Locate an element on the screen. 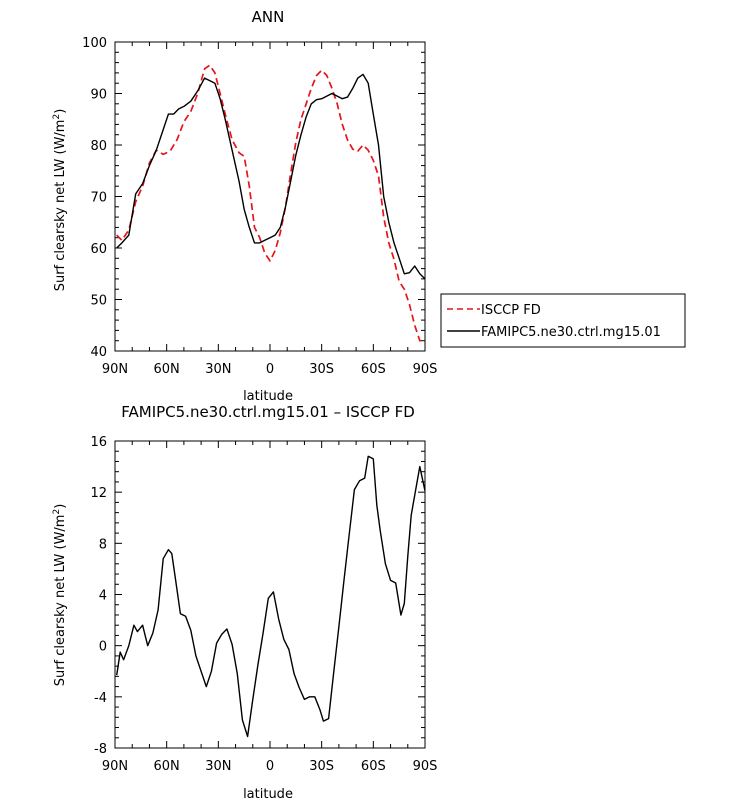 This screenshot has height=808, width=733. top-chart-y-axis-title-close: ) is located at coordinates (60, 111).